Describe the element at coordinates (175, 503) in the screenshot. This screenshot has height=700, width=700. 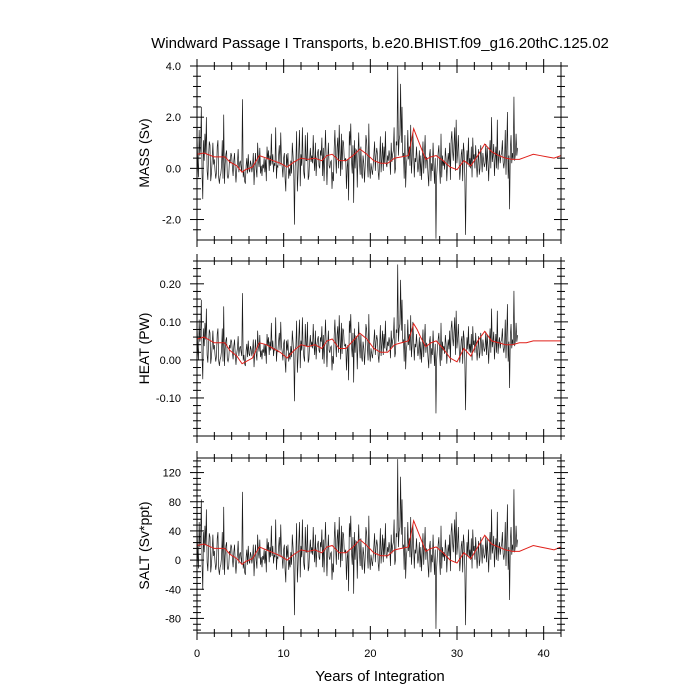
I see `y-tick-label: 80` at that location.